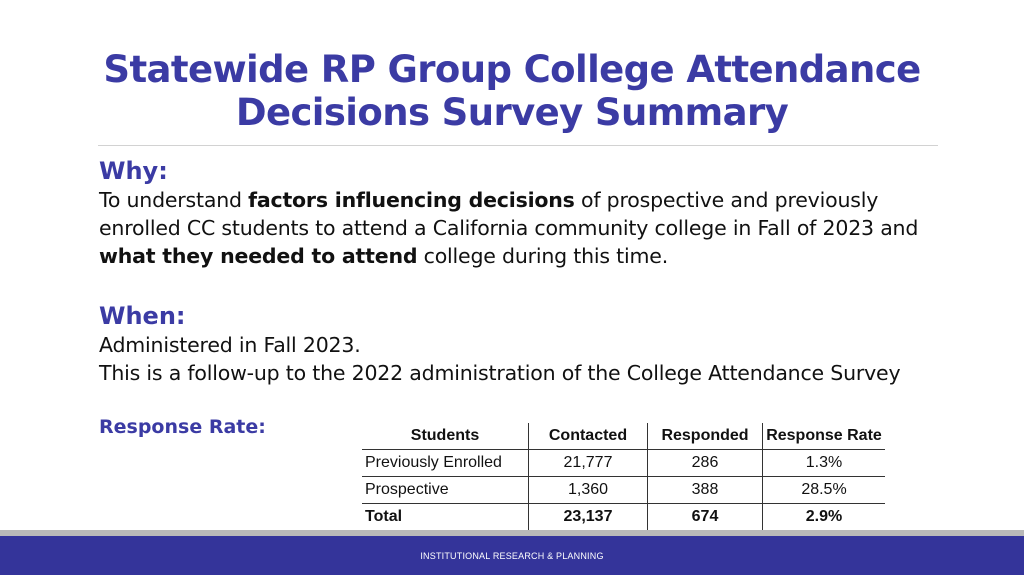  What do you see at coordinates (518, 145) in the screenshot?
I see `title-divider` at bounding box center [518, 145].